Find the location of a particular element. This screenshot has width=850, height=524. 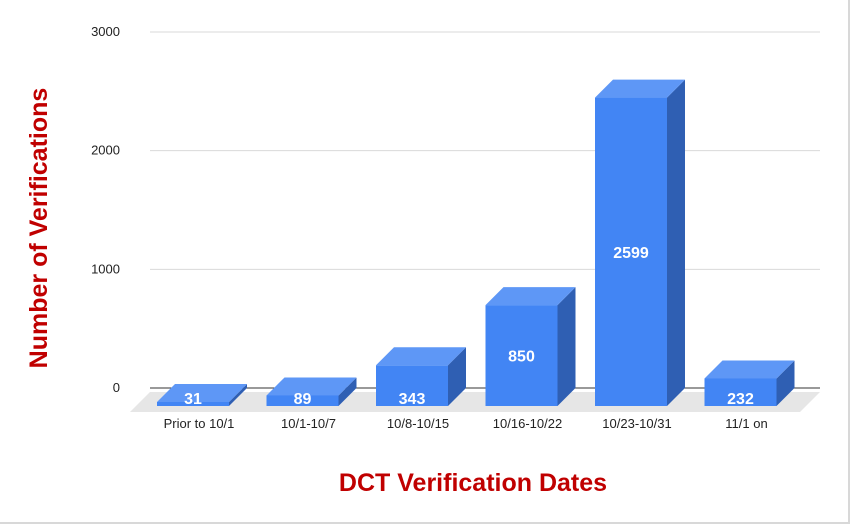

data-label: 31 is located at coordinates (193, 399).